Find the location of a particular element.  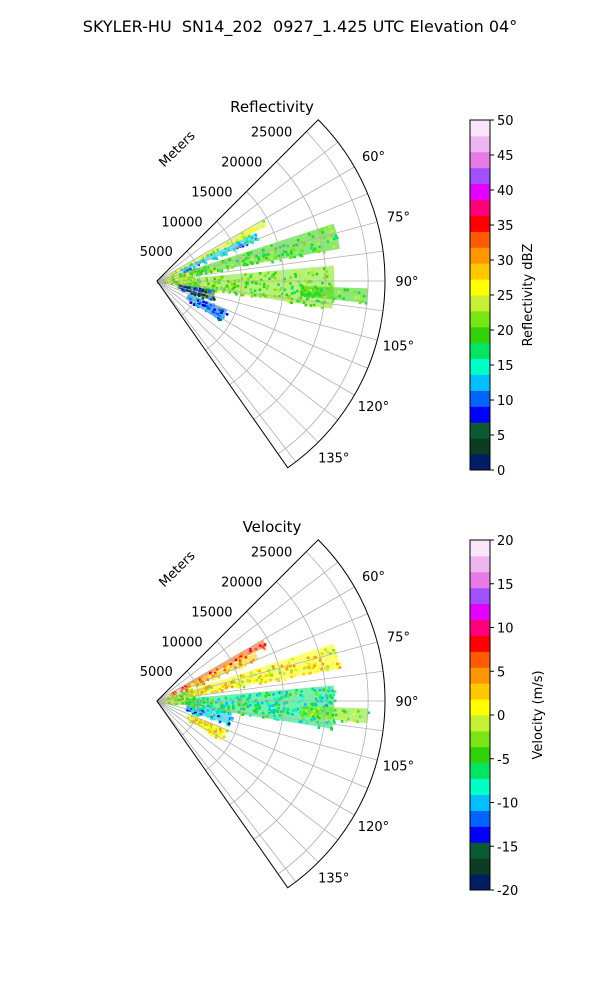

range-tick-label: 25000 is located at coordinates (271, 553).